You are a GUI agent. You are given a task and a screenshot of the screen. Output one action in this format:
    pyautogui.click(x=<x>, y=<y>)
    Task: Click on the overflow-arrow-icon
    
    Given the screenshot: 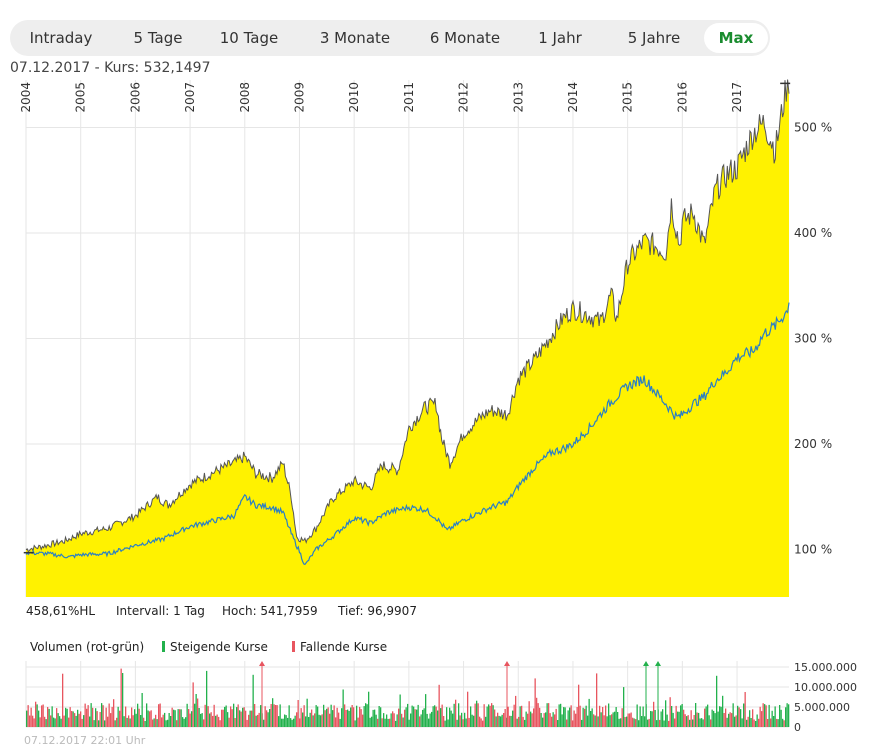 What is the action you would take?
    pyautogui.click(x=658, y=663)
    